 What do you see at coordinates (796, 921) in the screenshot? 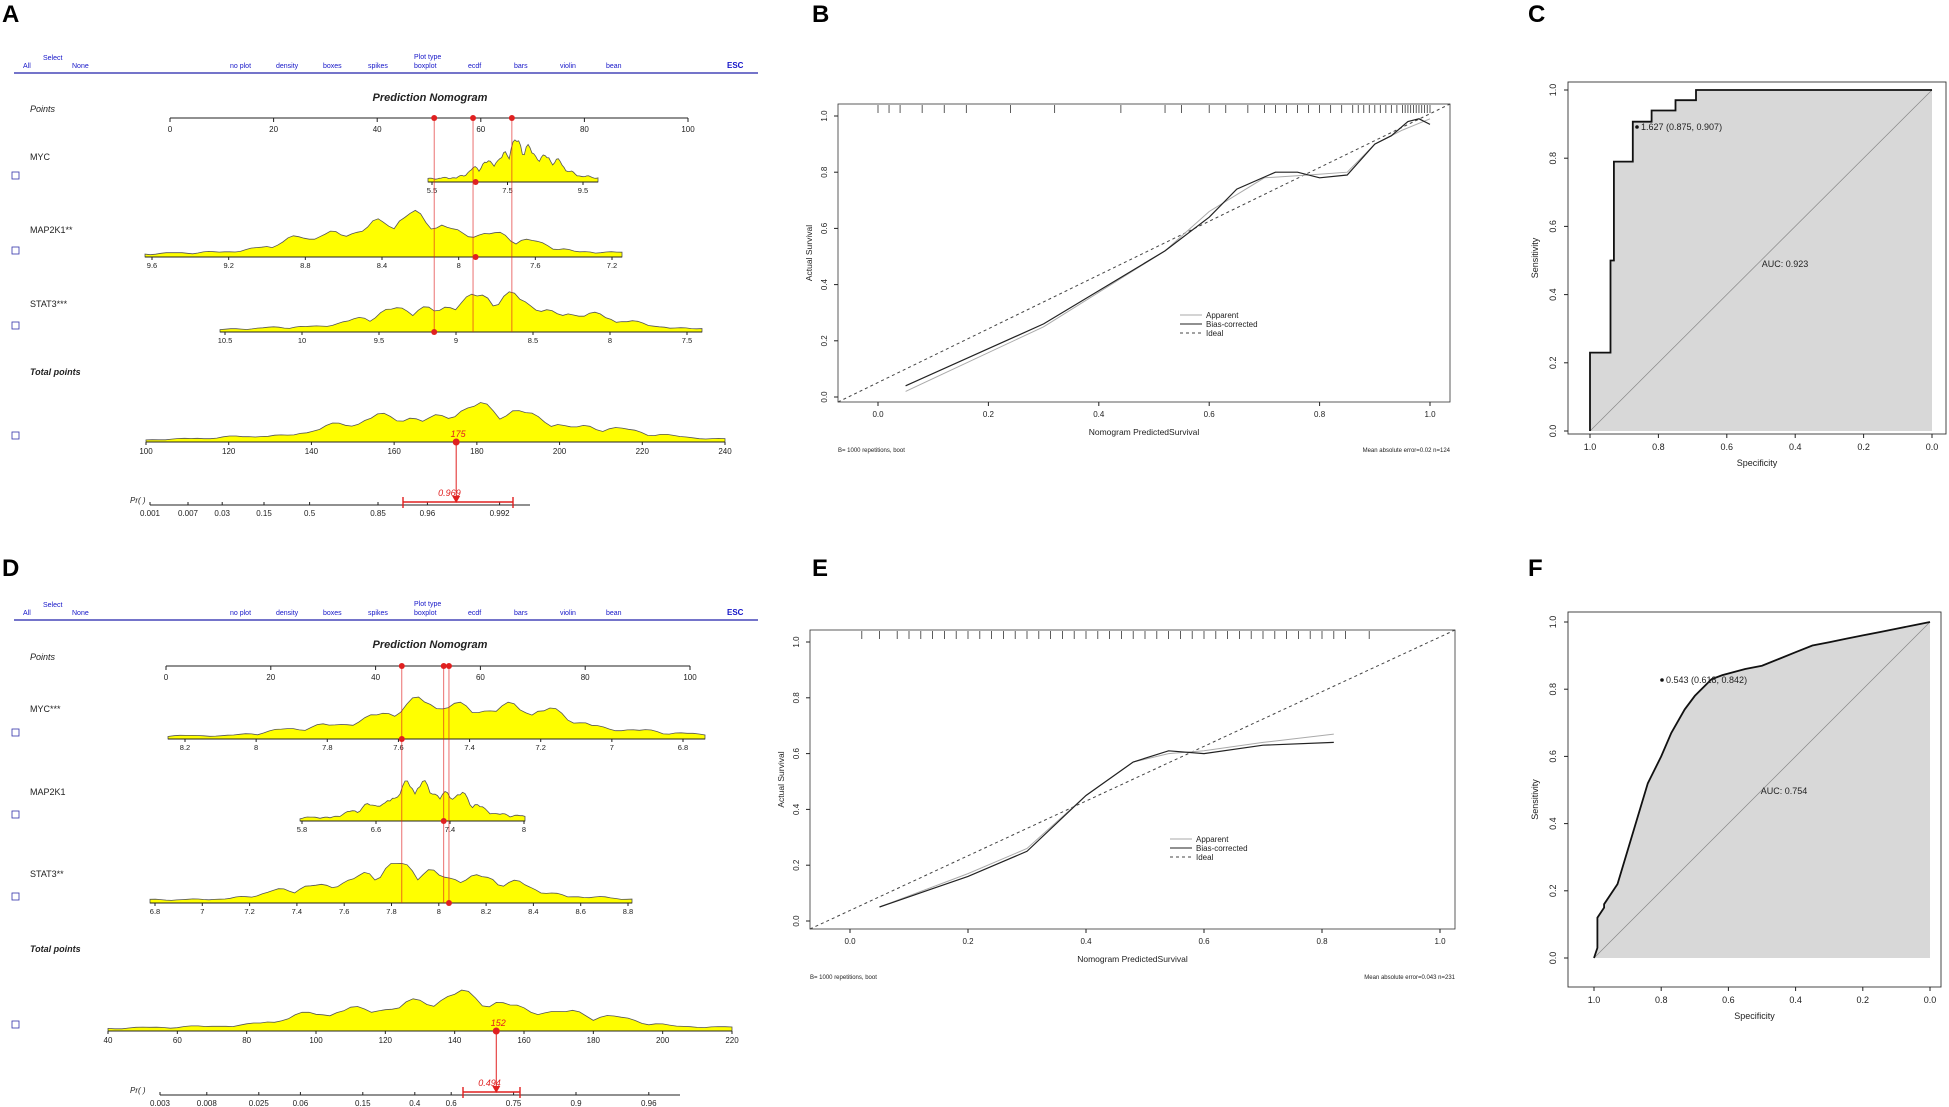
I see `y-tick-label: 0.0` at bounding box center [796, 921].